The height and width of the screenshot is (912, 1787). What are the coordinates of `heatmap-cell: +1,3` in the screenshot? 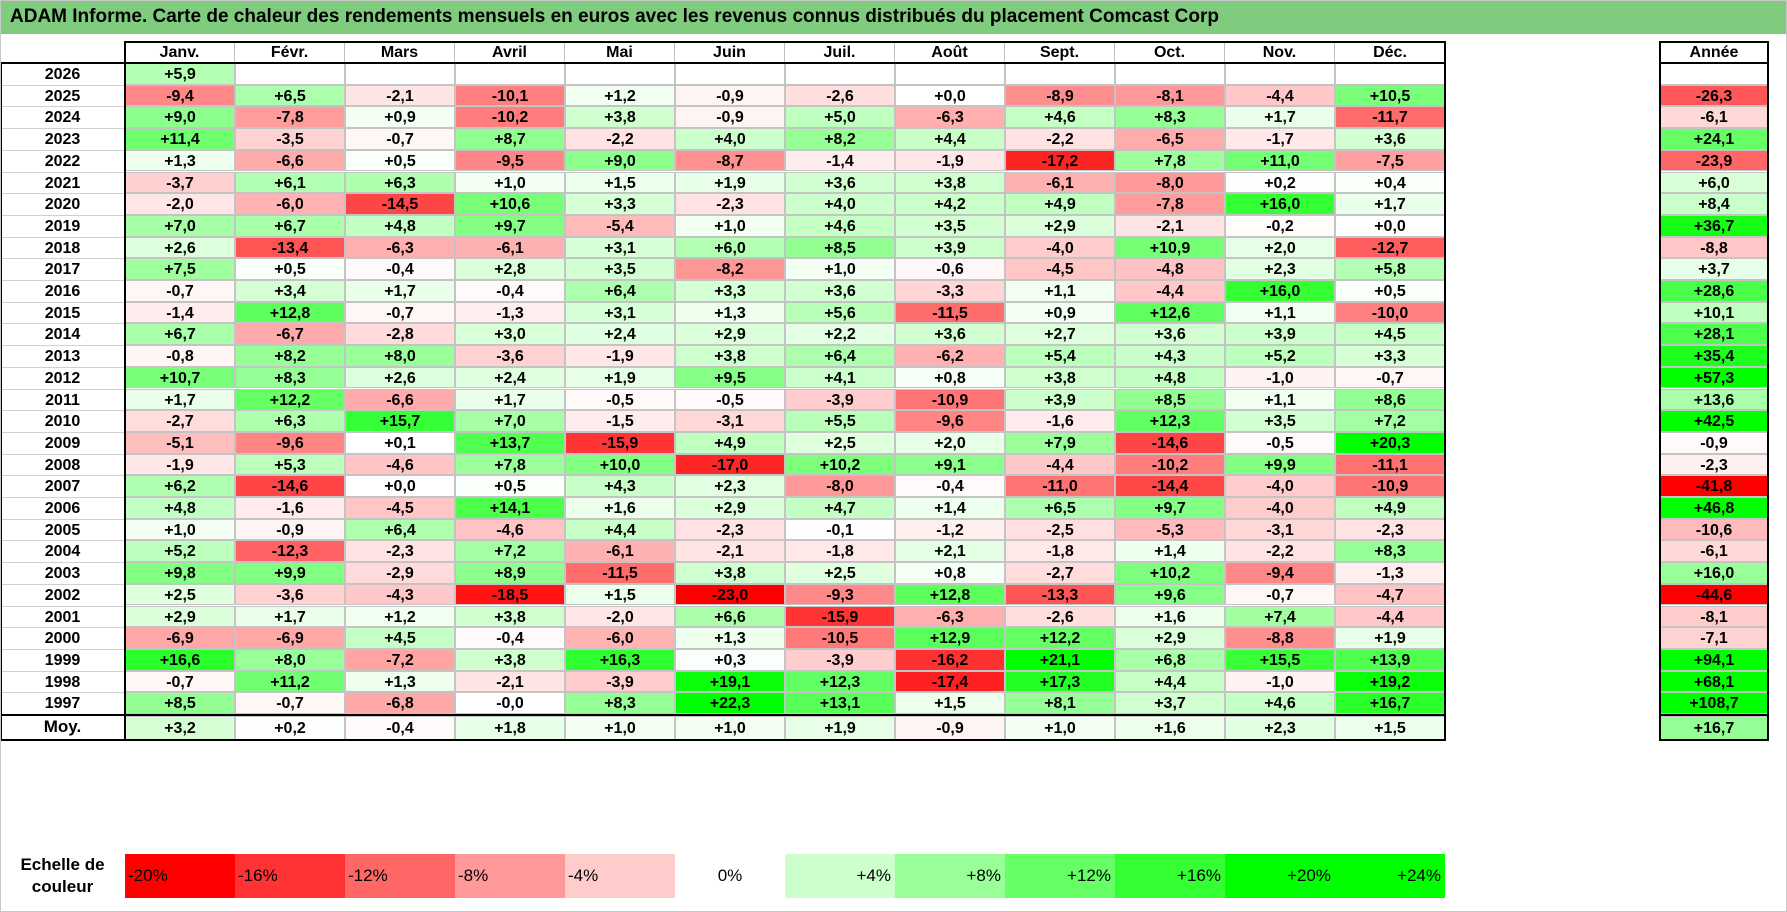 It's located at (730, 638).